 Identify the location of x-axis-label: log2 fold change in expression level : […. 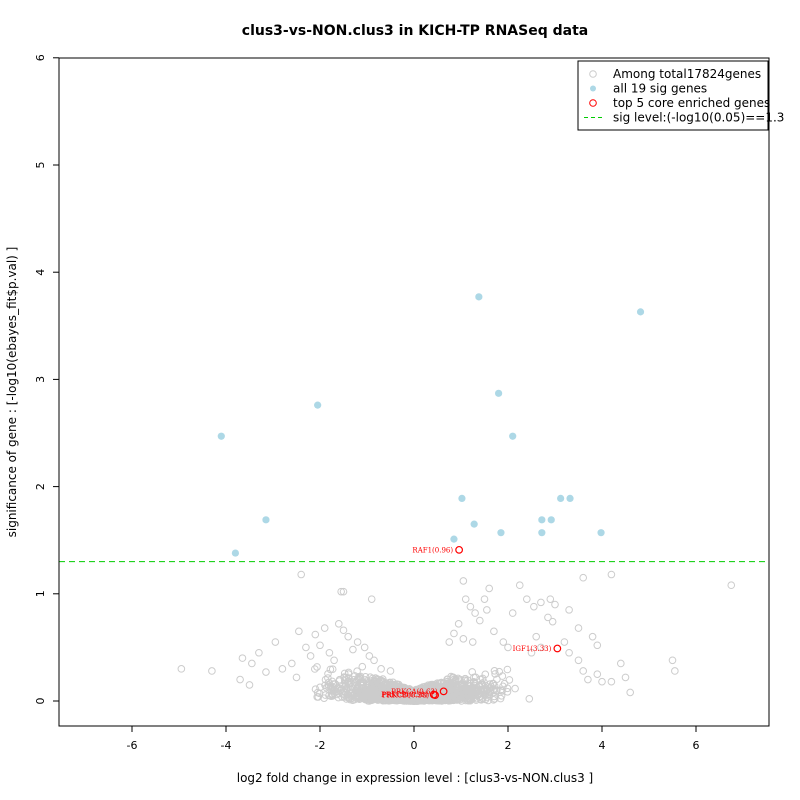
(415, 778).